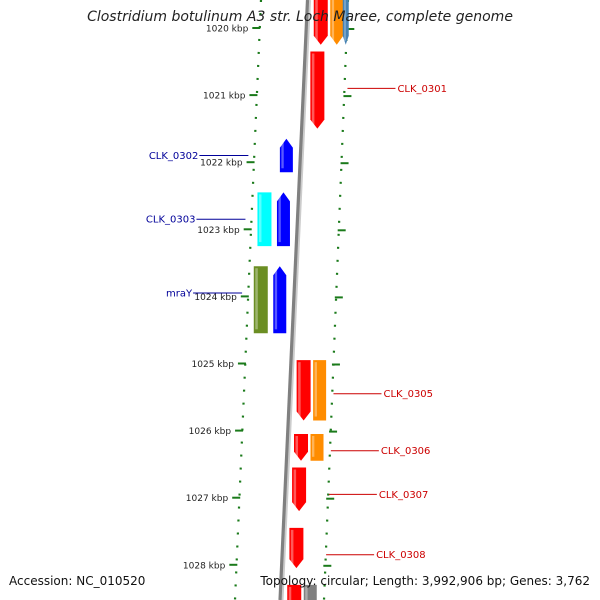 The width and height of the screenshot is (600, 600). Describe the element at coordinates (248, 300) in the screenshot. I see `dotted-guide-left` at that location.